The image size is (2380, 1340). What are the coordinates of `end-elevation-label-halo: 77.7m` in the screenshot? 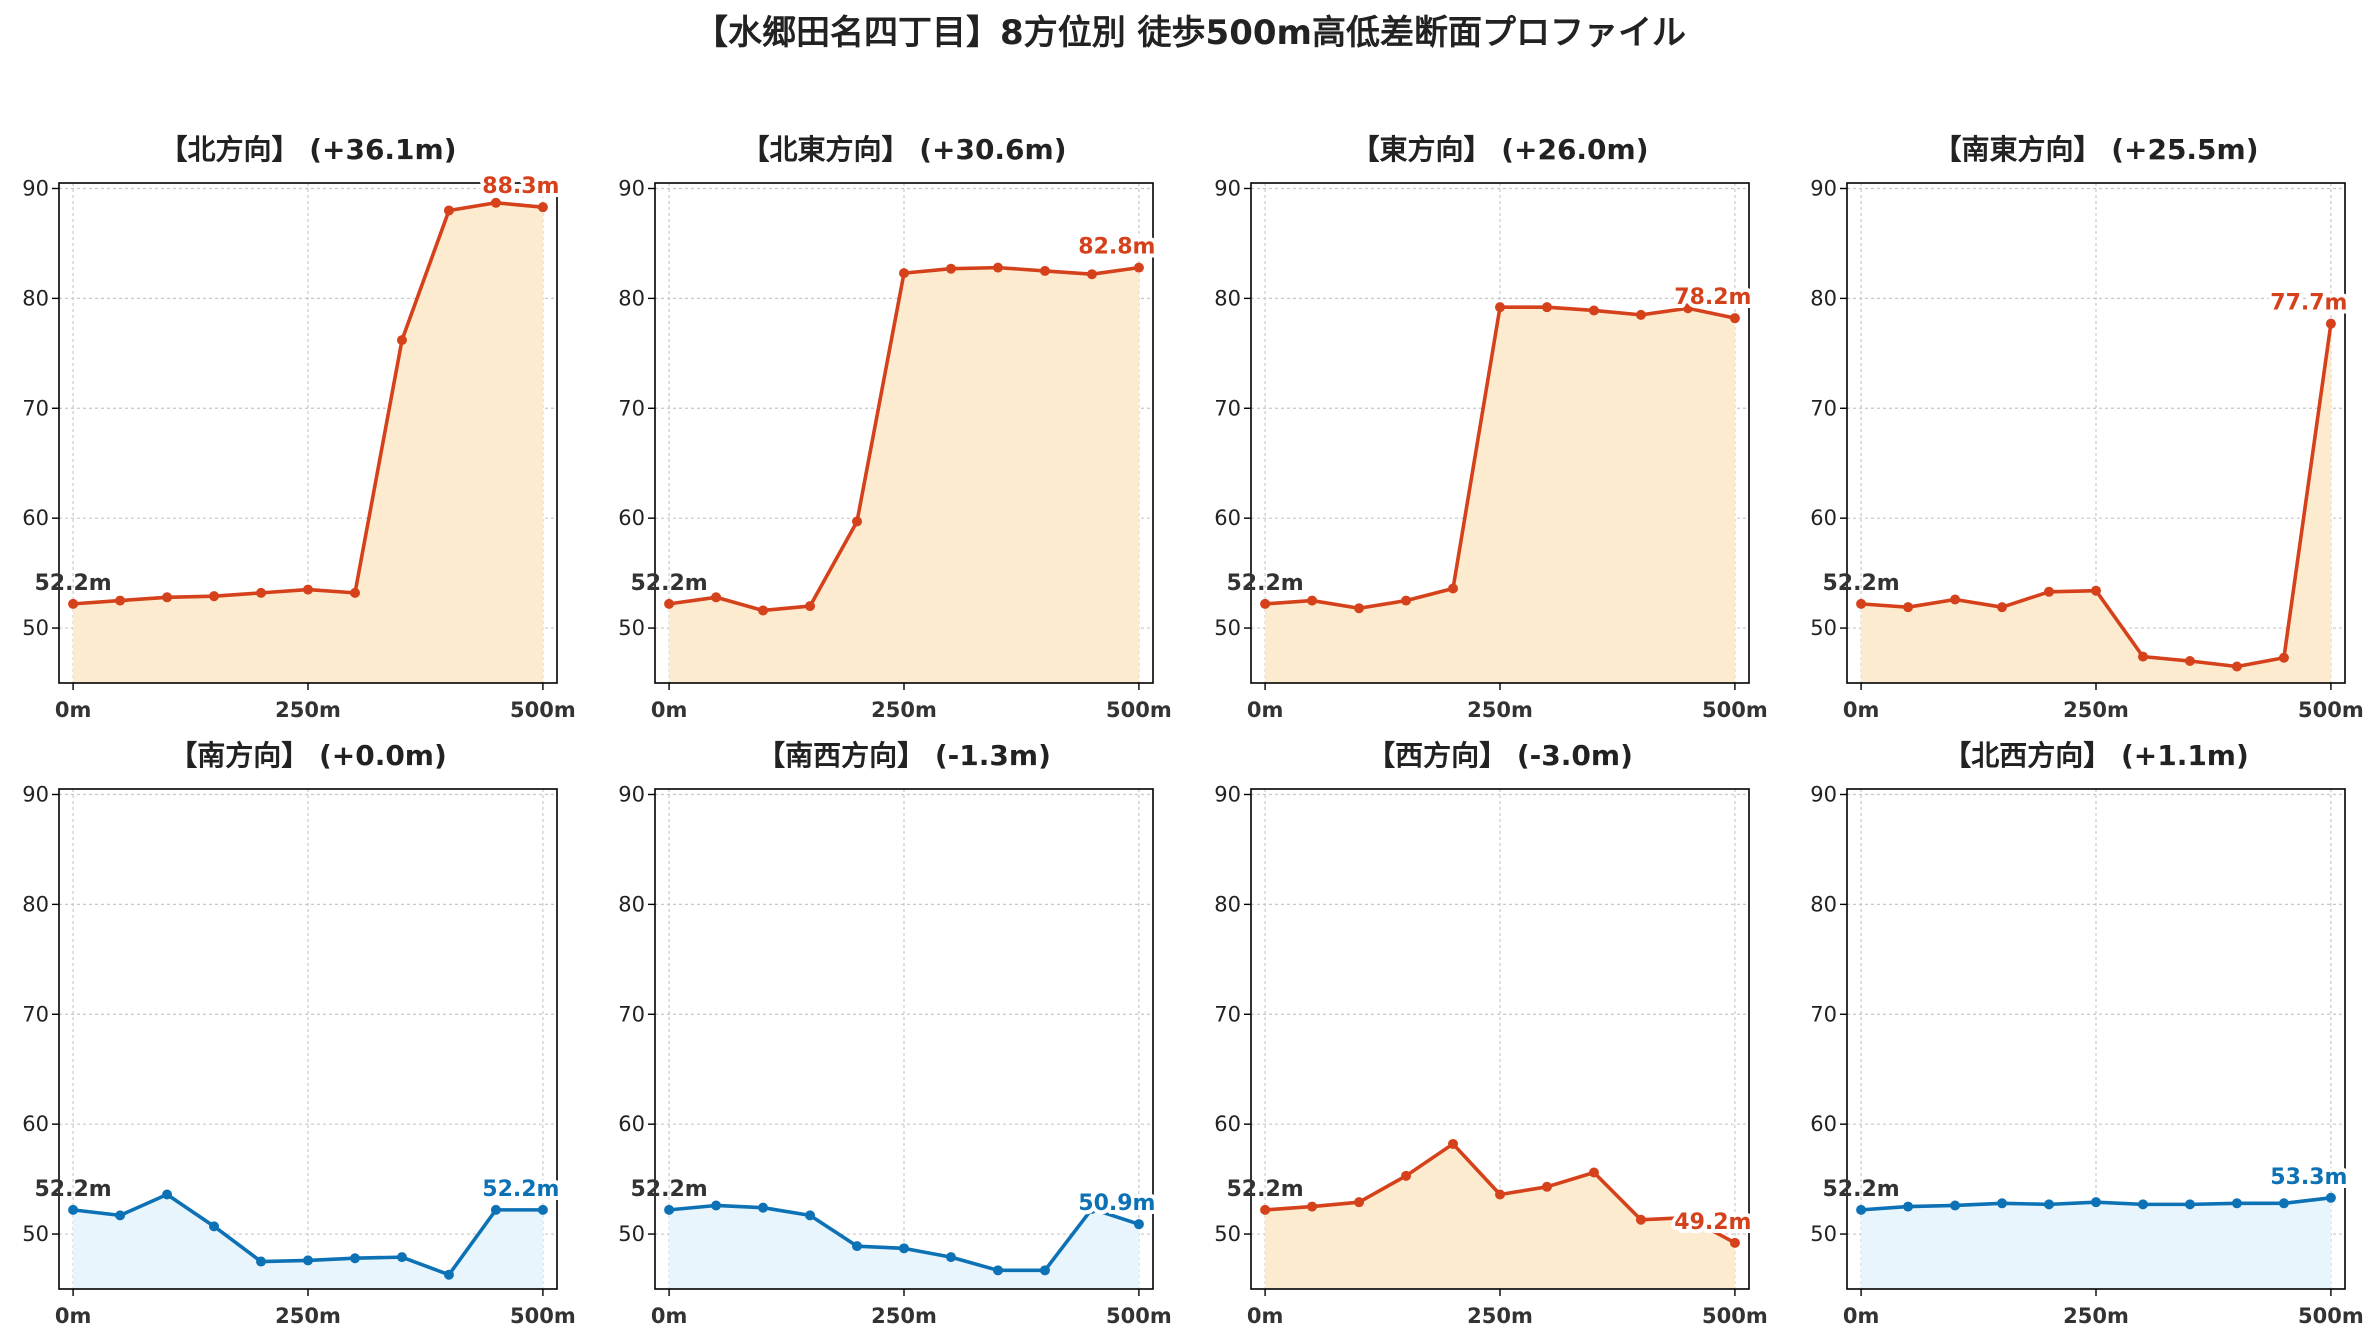 It's located at (2308, 303).